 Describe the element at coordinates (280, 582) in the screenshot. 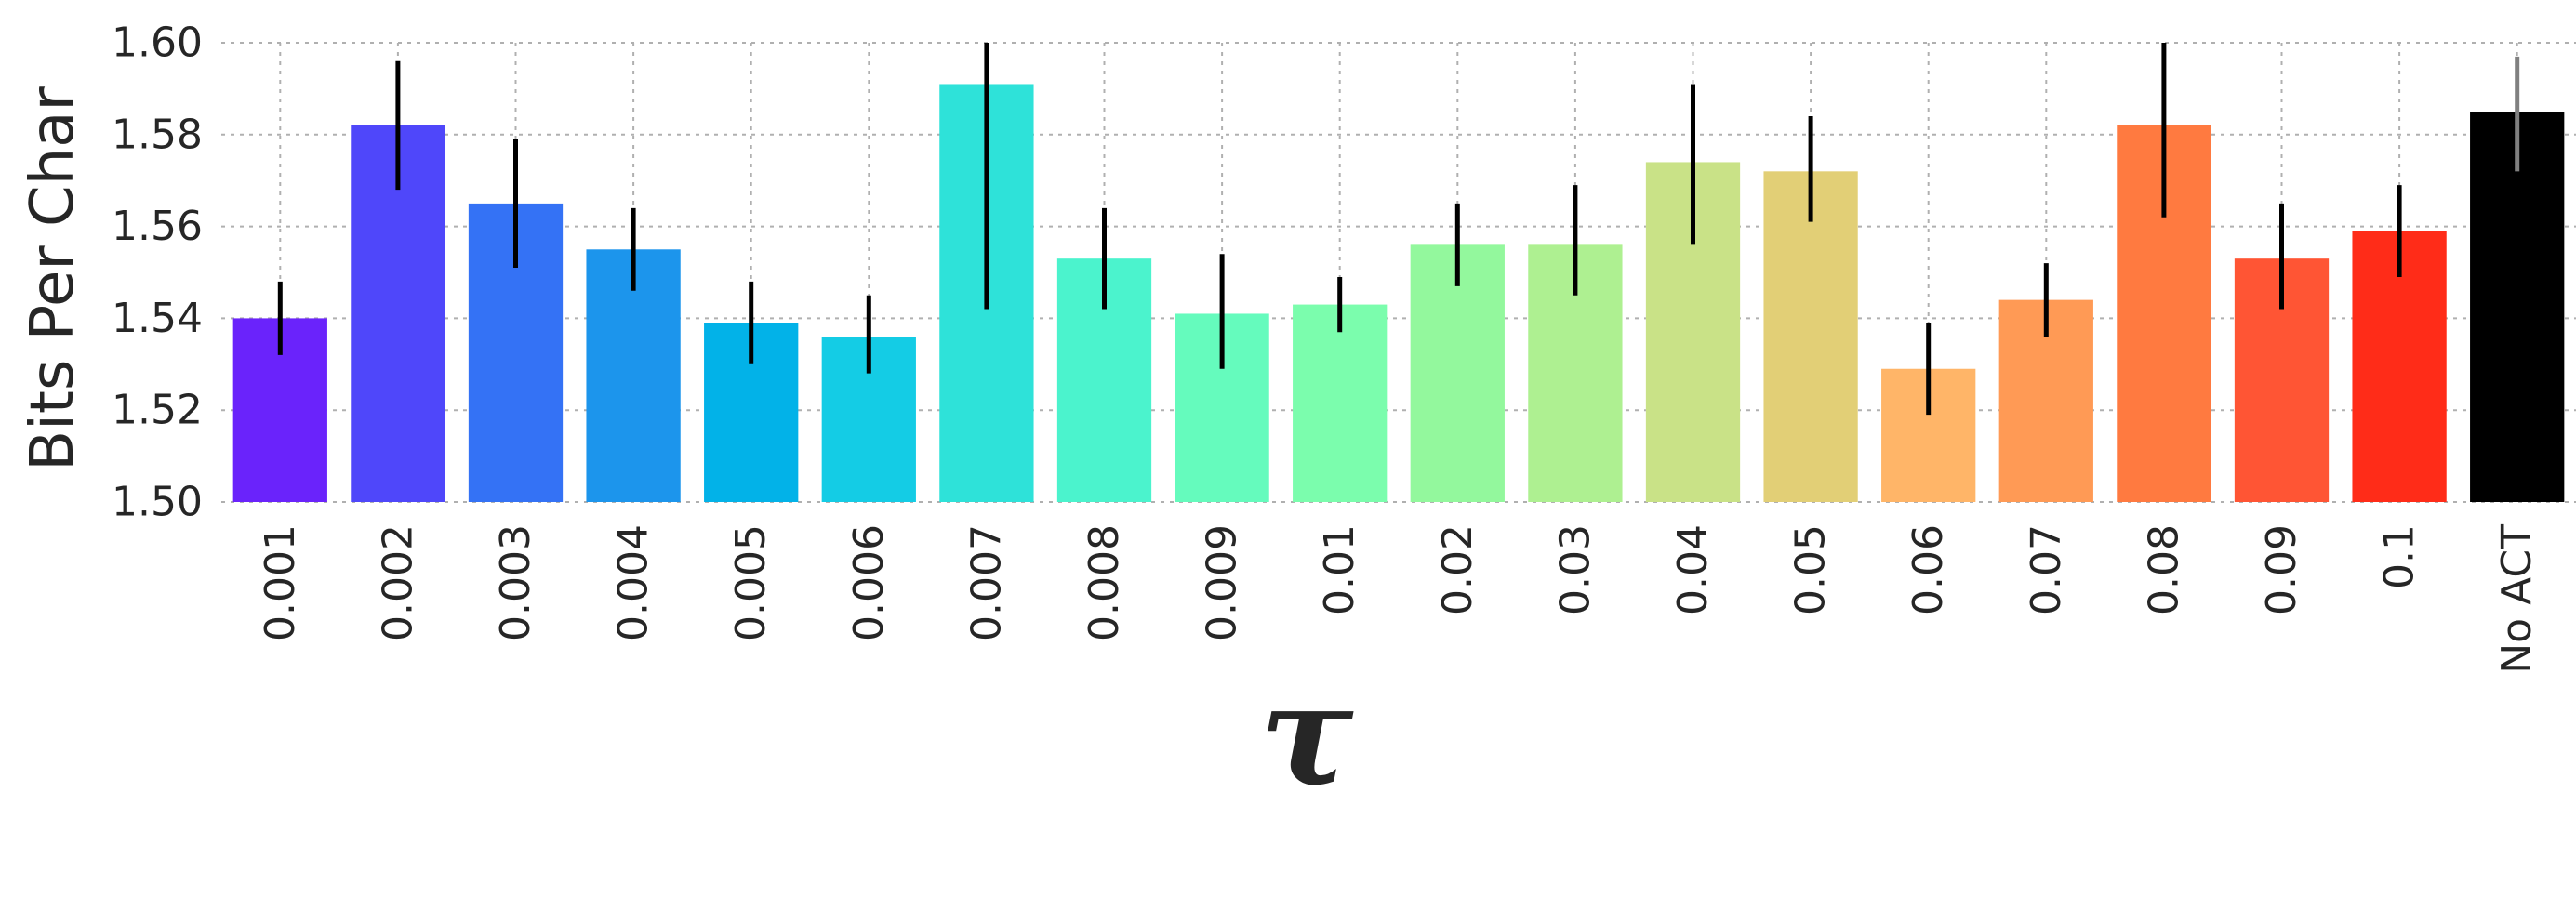

I see `x-tick-label: 0.001` at that location.